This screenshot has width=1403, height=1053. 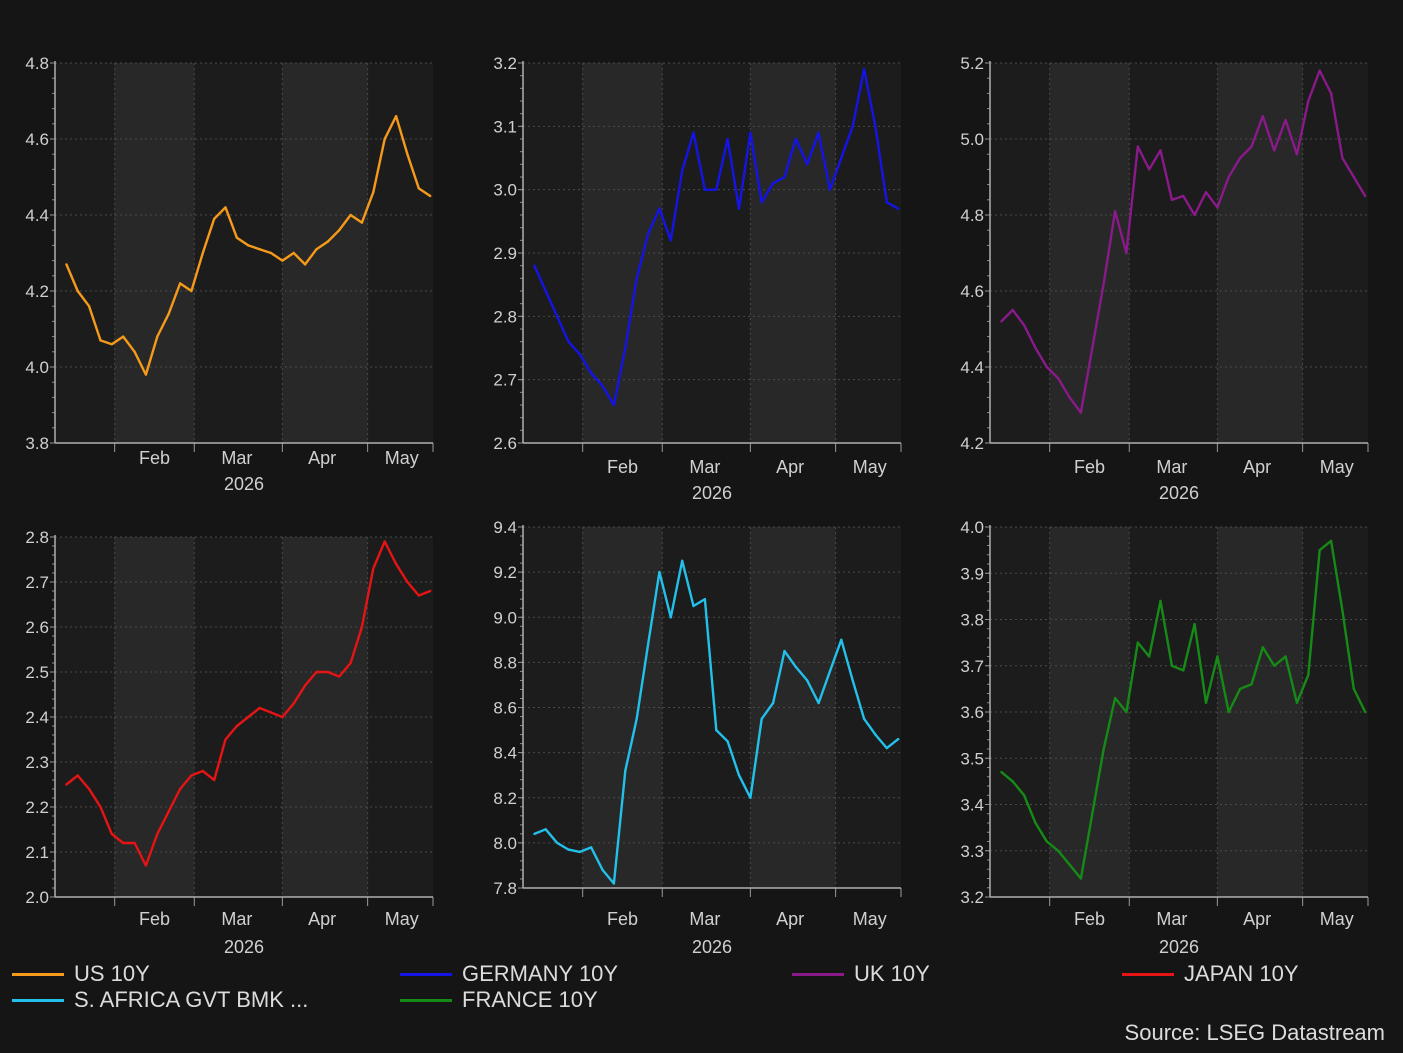 I want to click on y-tick-label: 9.0, so click(x=505, y=617).